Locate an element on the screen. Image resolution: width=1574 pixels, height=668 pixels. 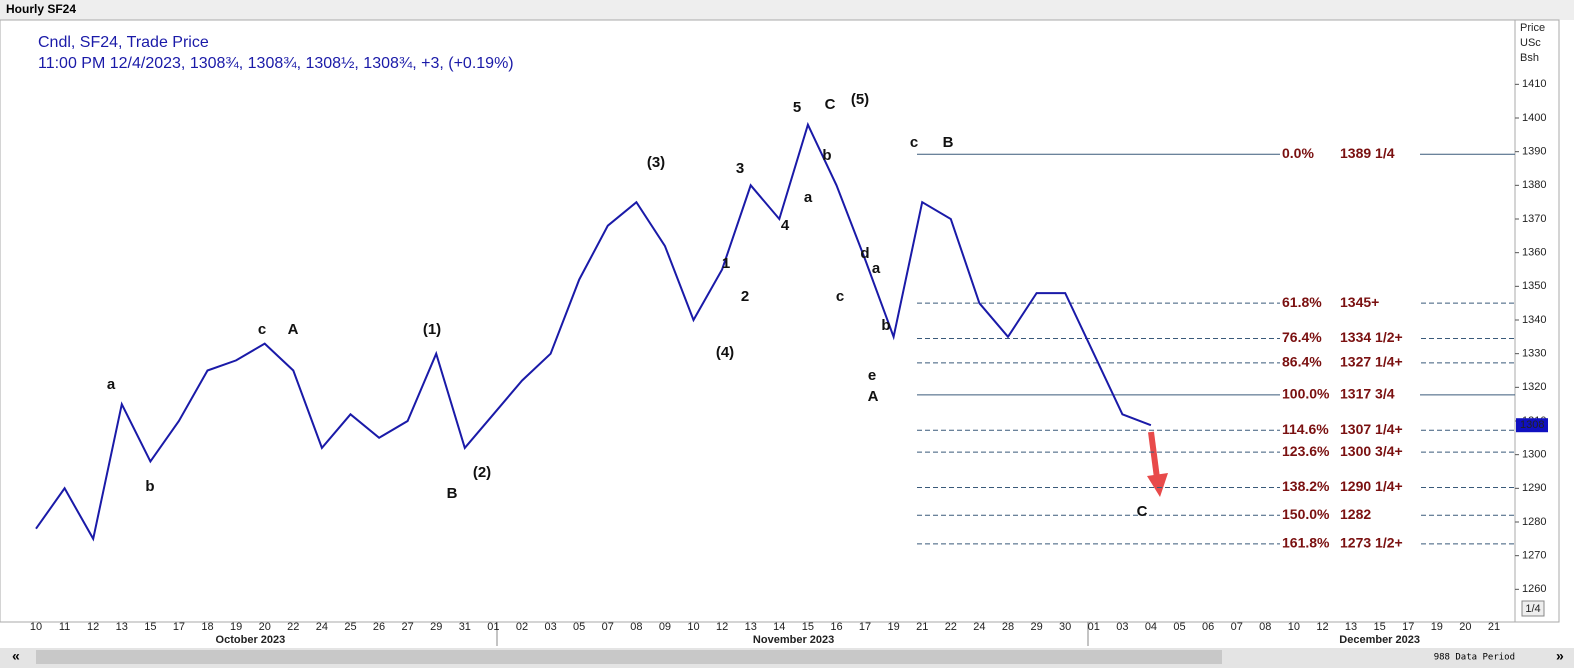
fib-pct: 138.2% is located at coordinates (1306, 486).